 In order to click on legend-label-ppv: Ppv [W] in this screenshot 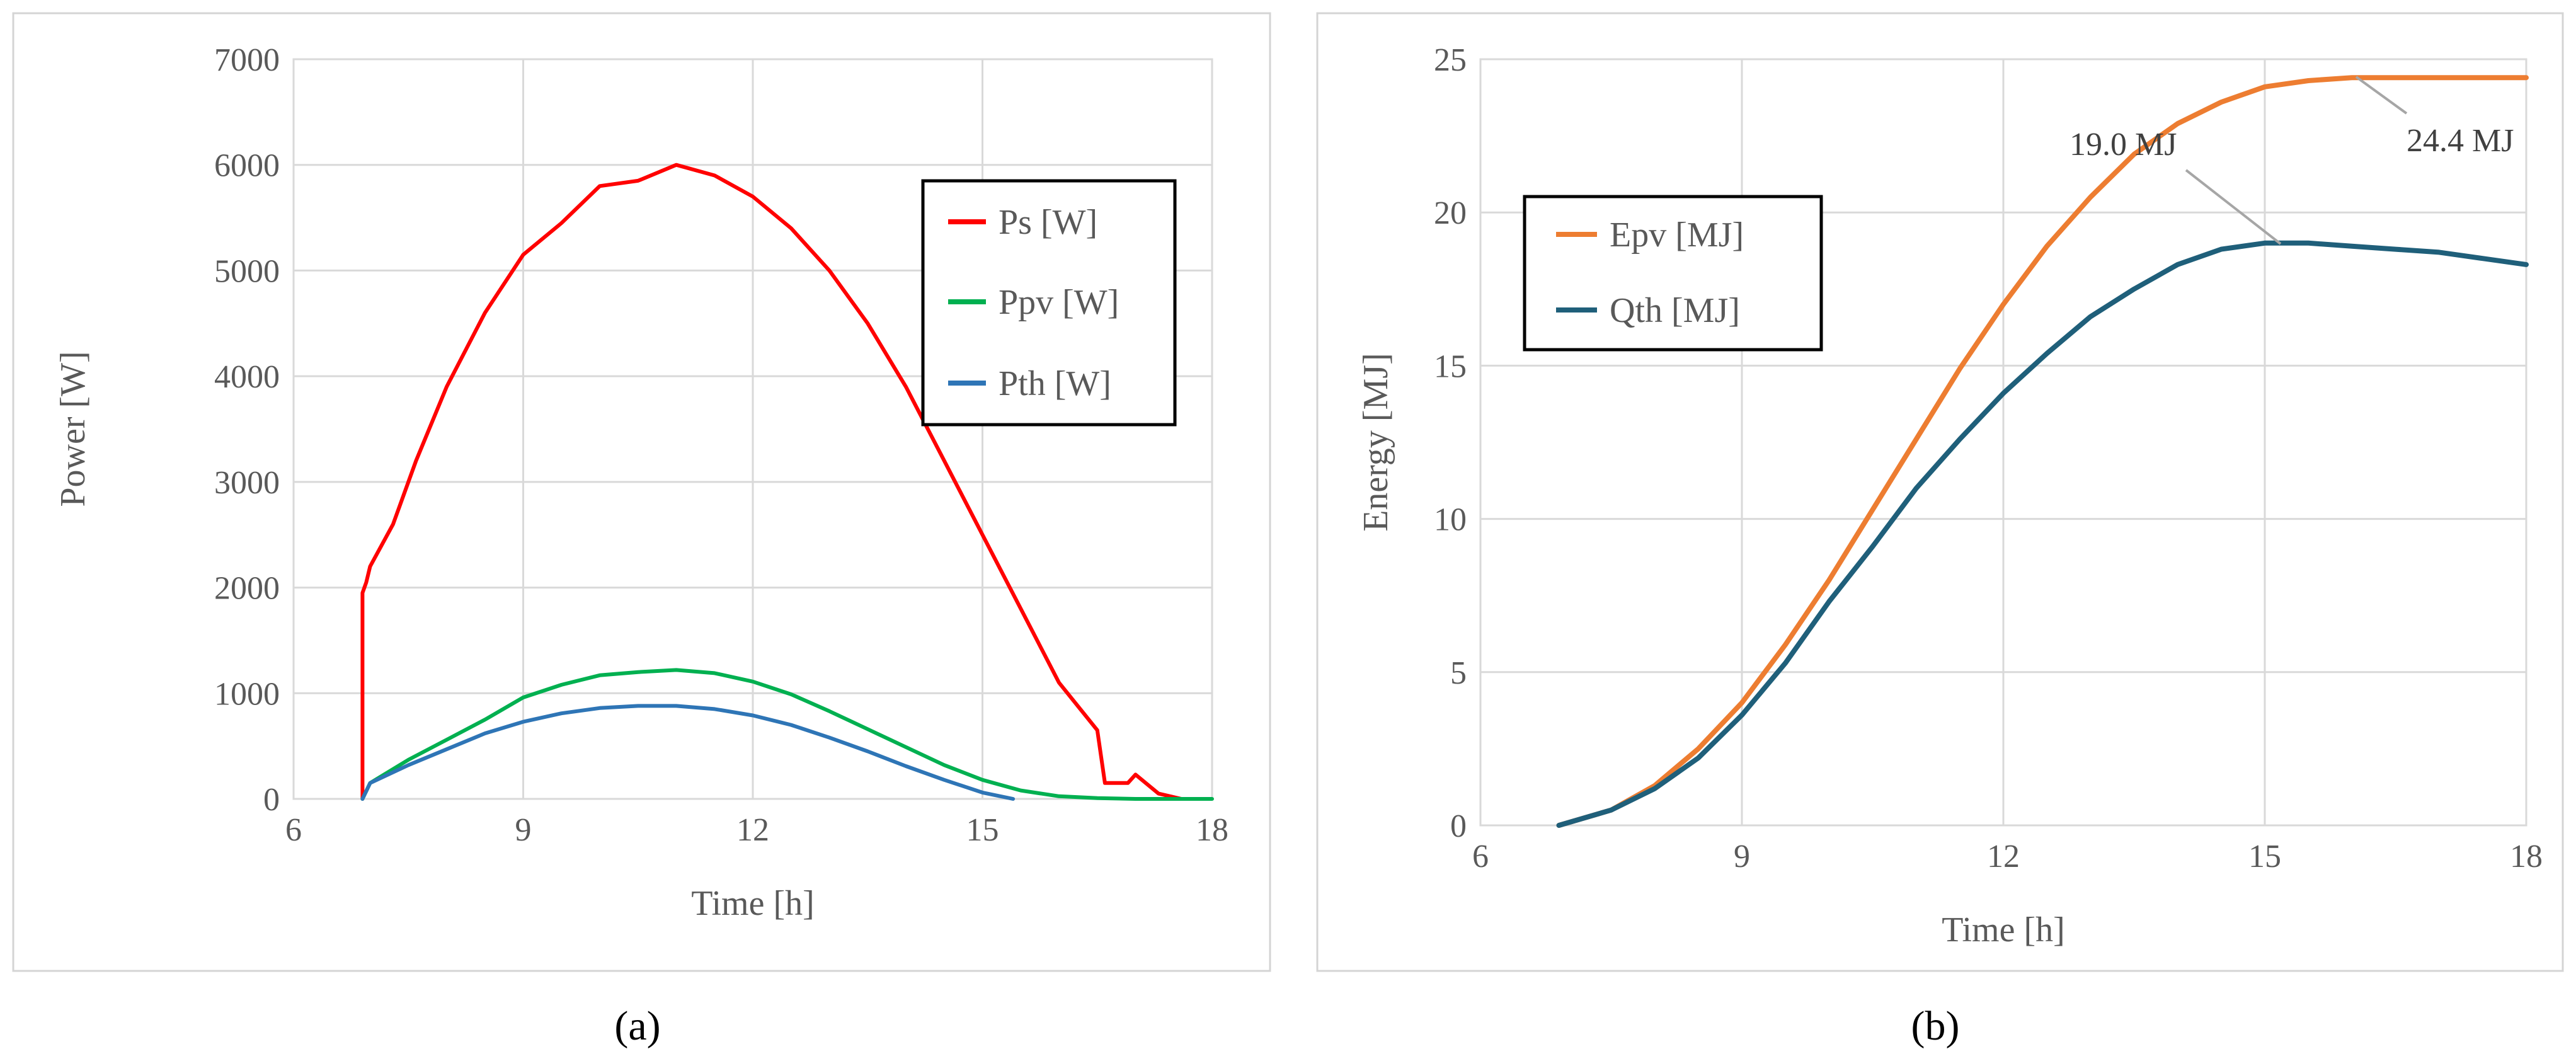, I will do `click(1059, 303)`.